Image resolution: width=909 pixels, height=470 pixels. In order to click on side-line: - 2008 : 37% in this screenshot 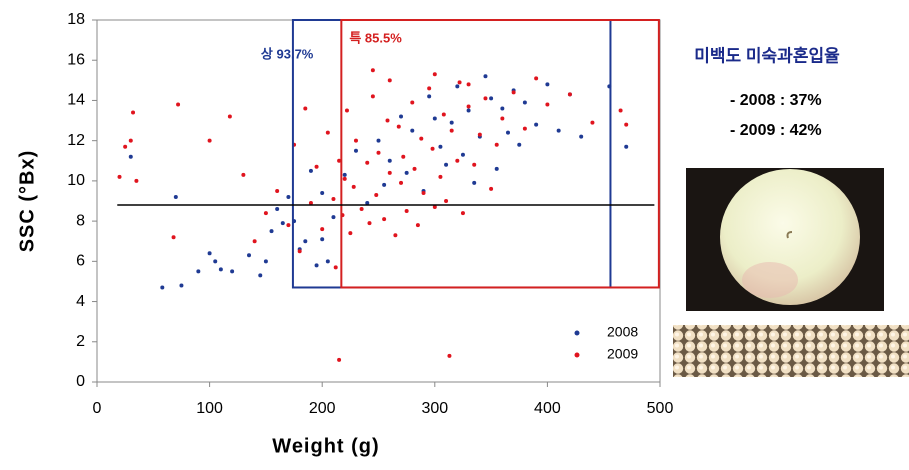, I will do `click(776, 100)`.